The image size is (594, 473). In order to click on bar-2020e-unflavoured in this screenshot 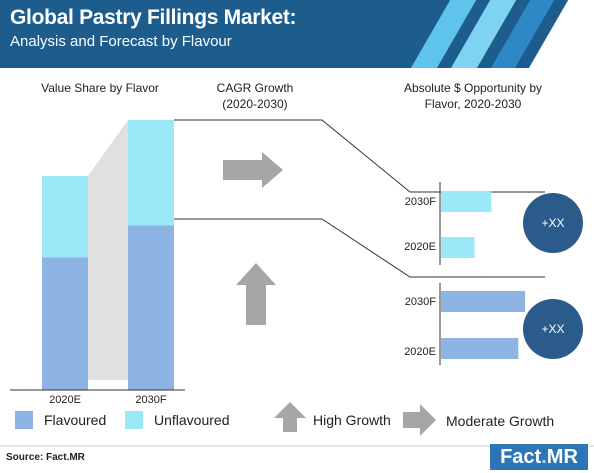, I will do `click(65, 217)`.